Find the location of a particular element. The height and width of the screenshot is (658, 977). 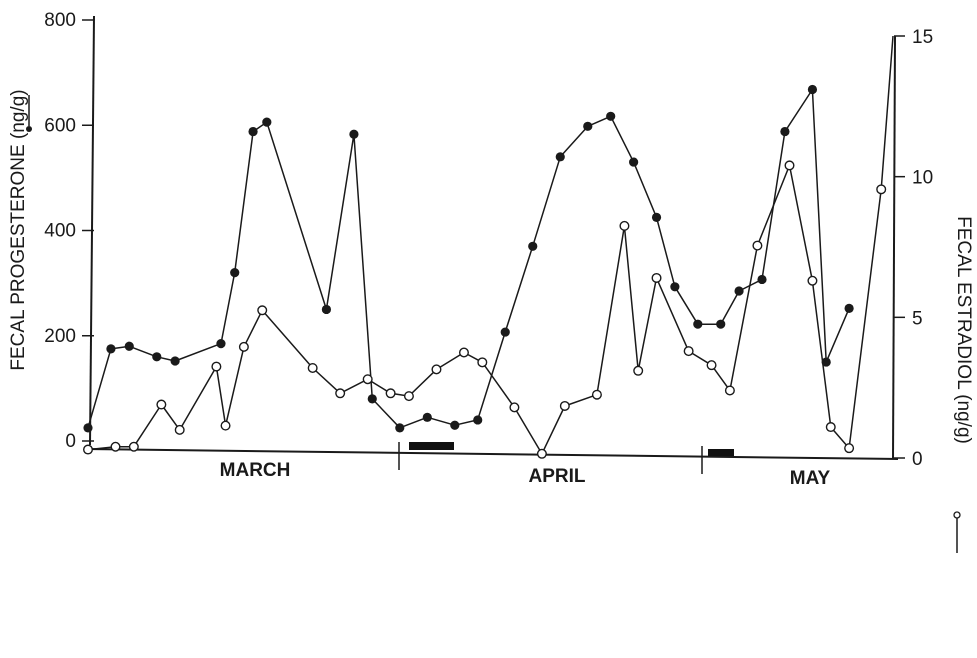

month-label-april: APRIL is located at coordinates (557, 476).